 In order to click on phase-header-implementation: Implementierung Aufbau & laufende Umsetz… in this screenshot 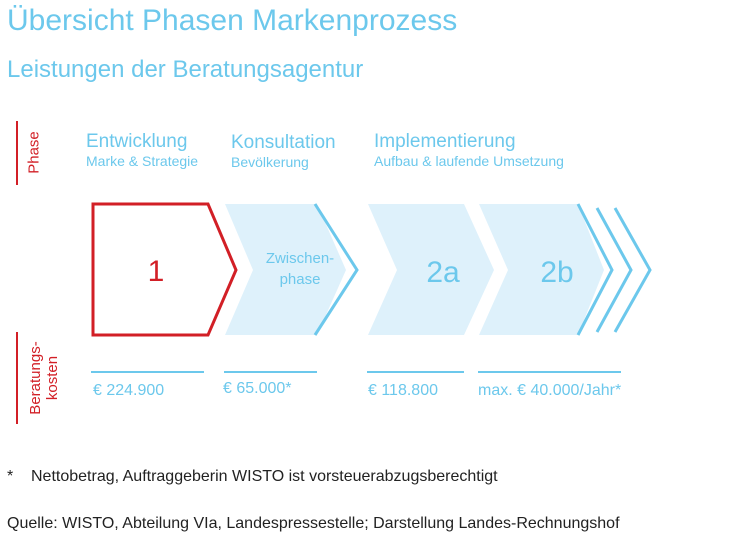, I will do `click(469, 150)`.